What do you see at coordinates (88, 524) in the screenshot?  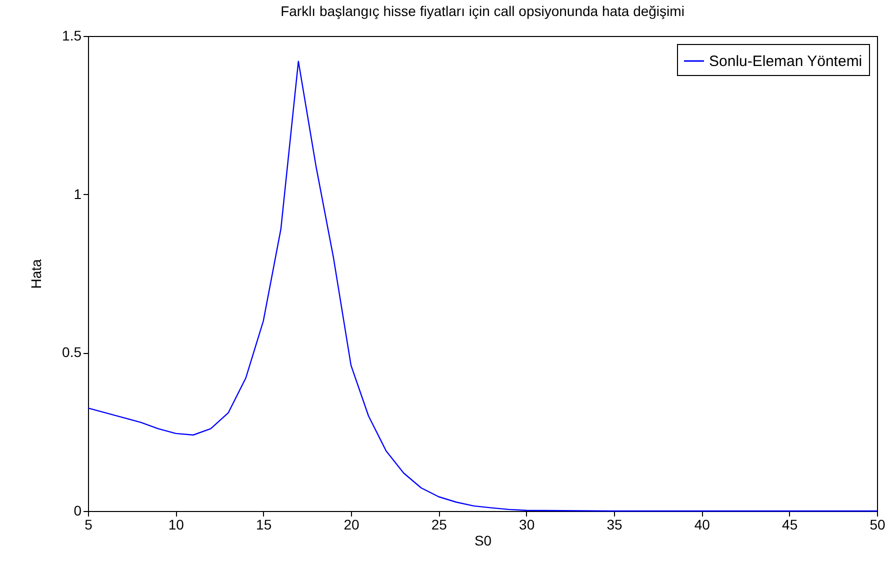 I see `x-tick-label: 5` at bounding box center [88, 524].